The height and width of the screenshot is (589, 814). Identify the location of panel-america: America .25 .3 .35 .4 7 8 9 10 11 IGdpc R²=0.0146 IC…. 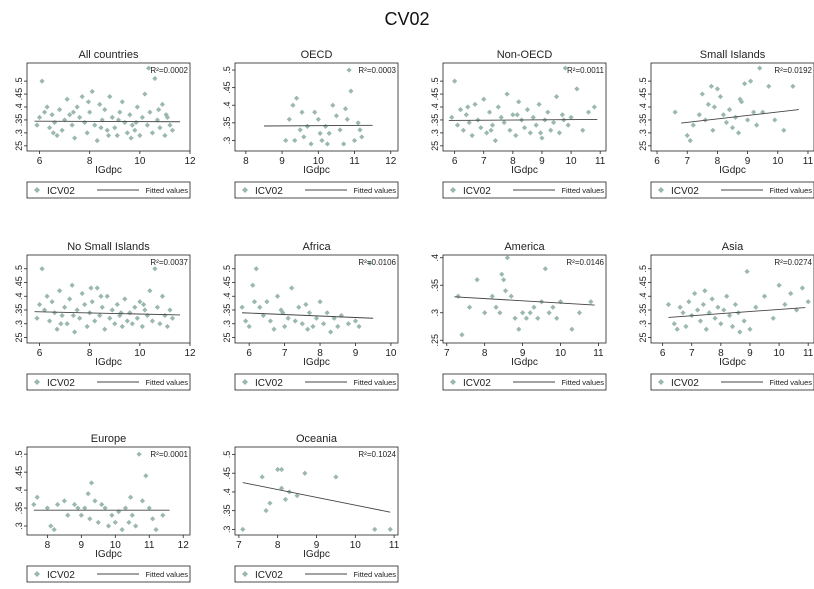
(518, 316).